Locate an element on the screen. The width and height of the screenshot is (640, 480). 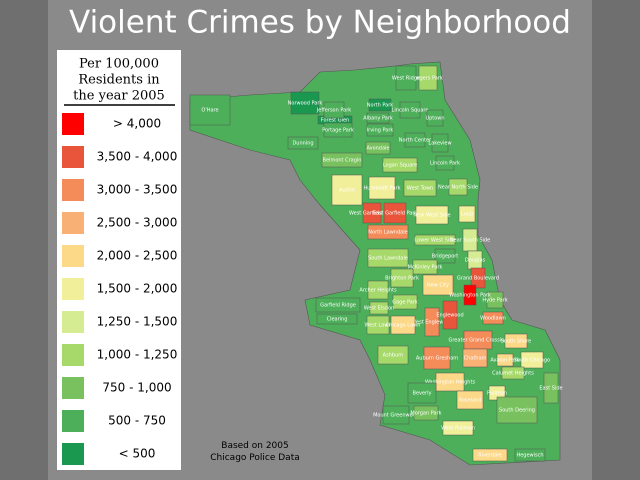
neighborhood-label: North Park is located at coordinates (380, 106).